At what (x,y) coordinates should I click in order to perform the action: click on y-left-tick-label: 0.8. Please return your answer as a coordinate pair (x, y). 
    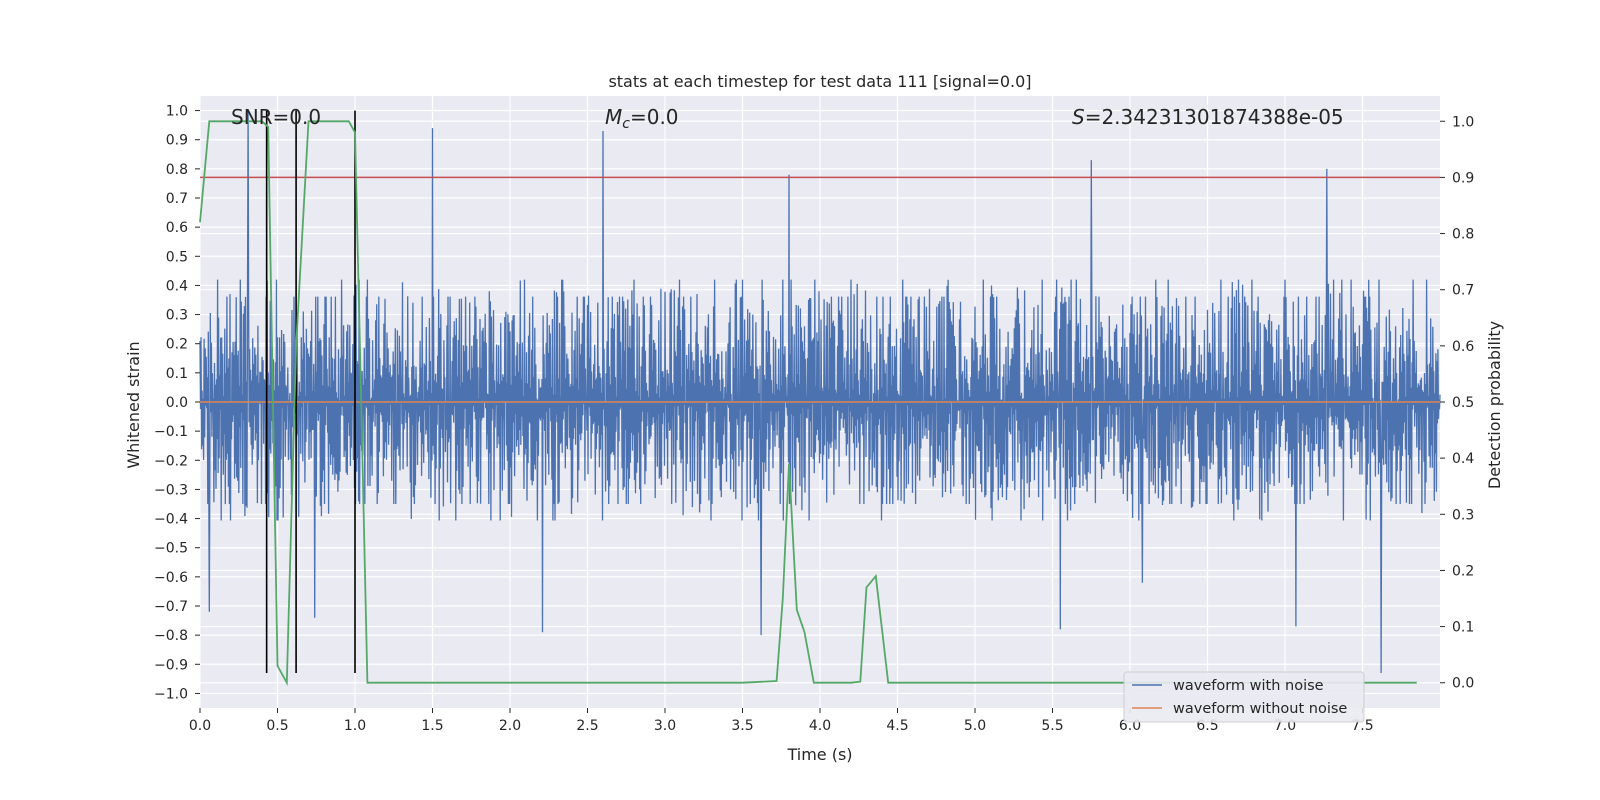
    Looking at the image, I should click on (177, 170).